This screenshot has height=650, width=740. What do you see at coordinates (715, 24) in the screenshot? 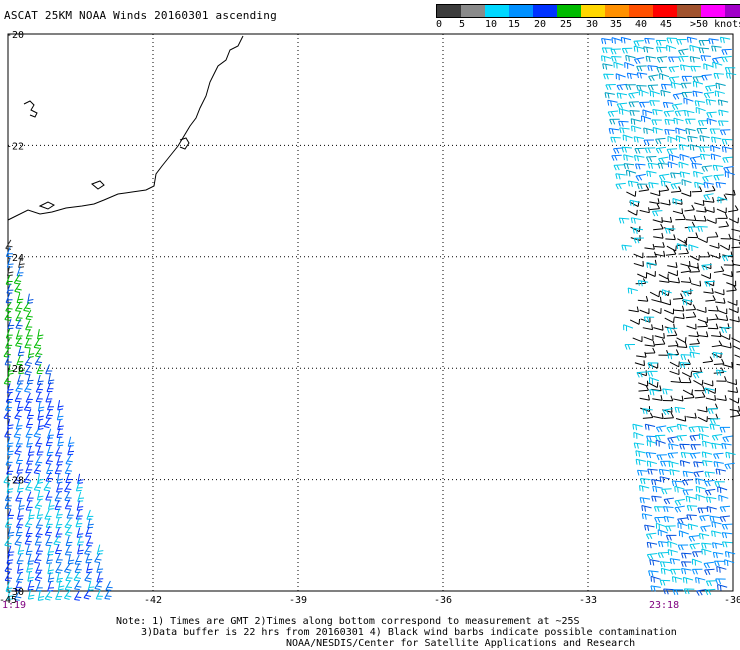
I see `legend-label: >50 knots` at bounding box center [715, 24].